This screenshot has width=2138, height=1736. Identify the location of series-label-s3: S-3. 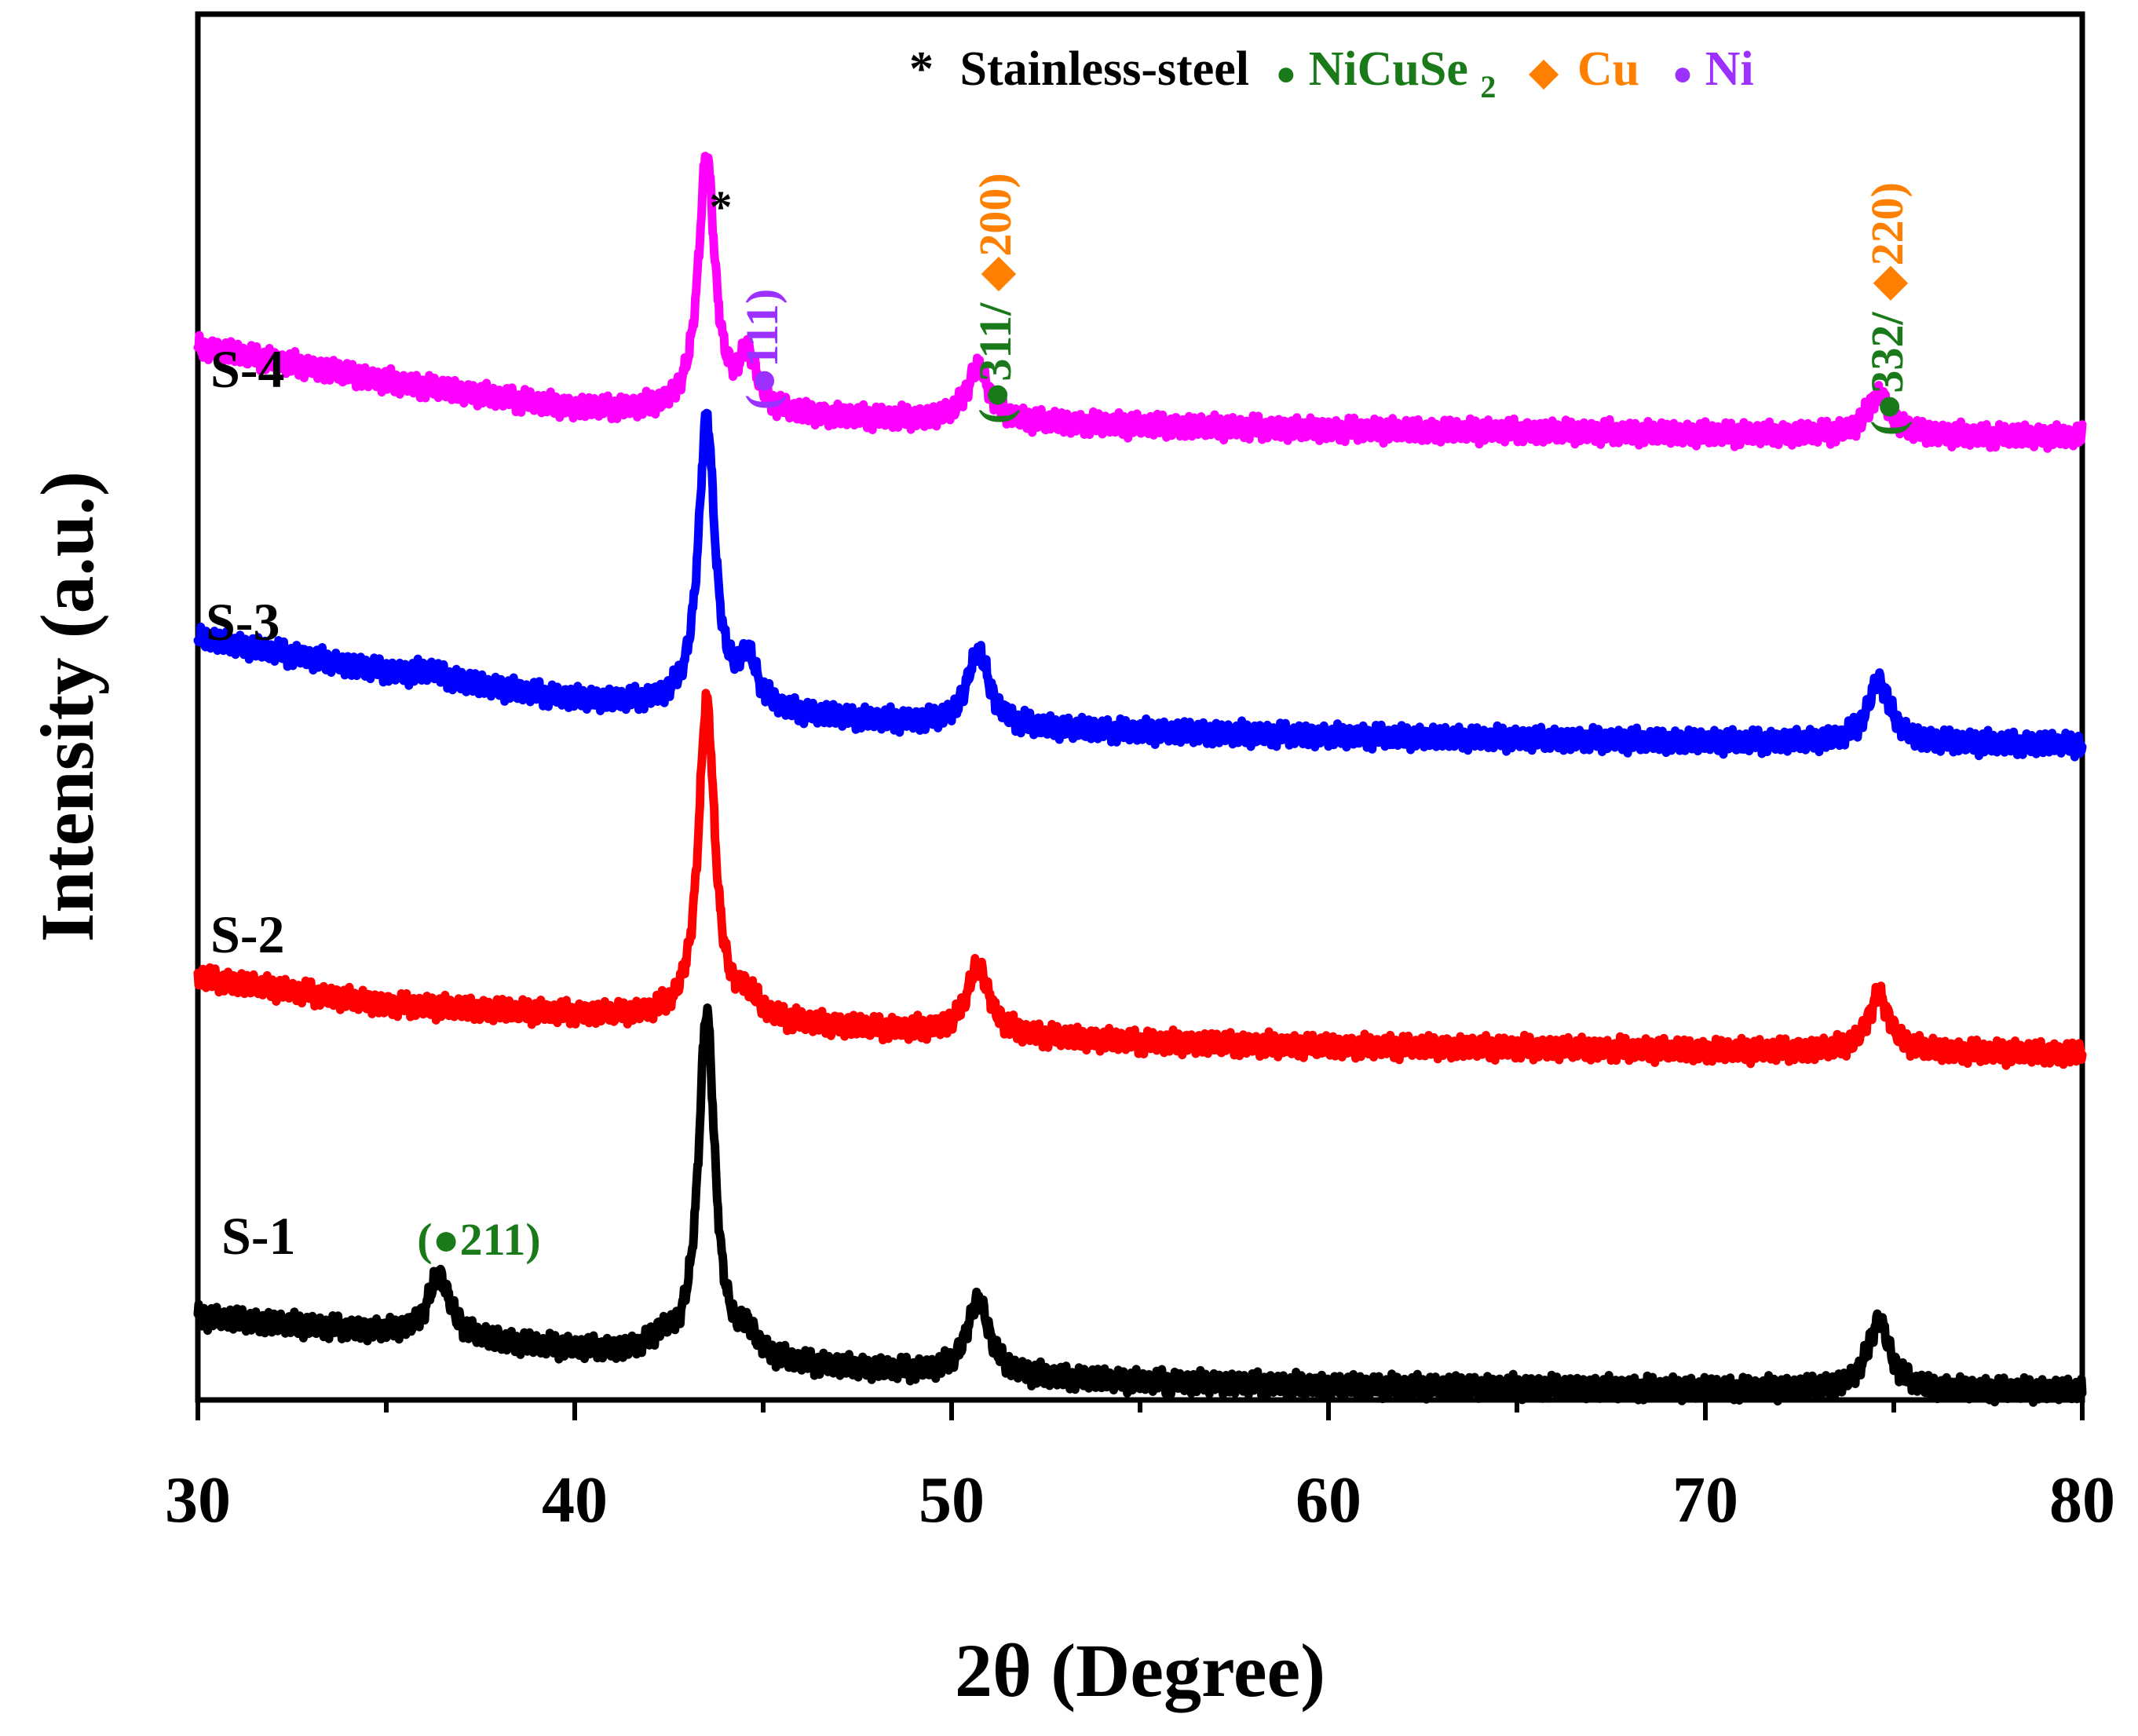
(243, 622).